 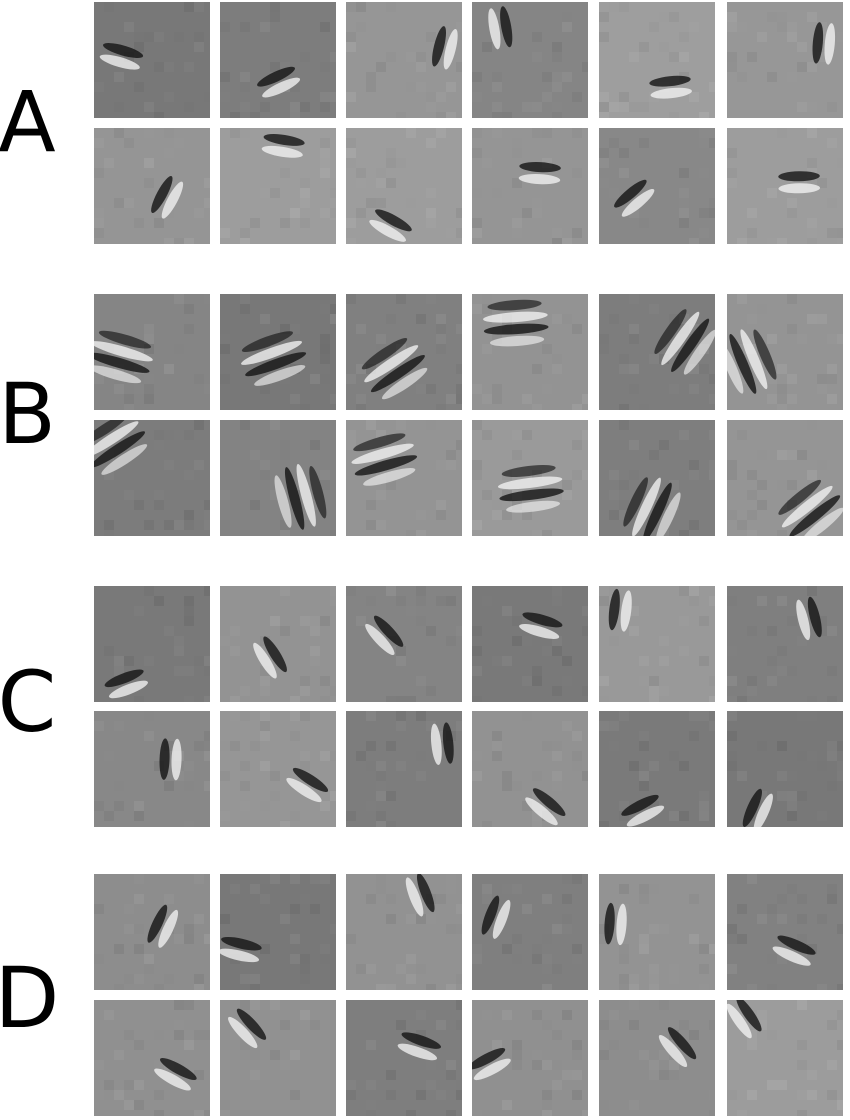 I want to click on panel-label: B, so click(x=28, y=414).